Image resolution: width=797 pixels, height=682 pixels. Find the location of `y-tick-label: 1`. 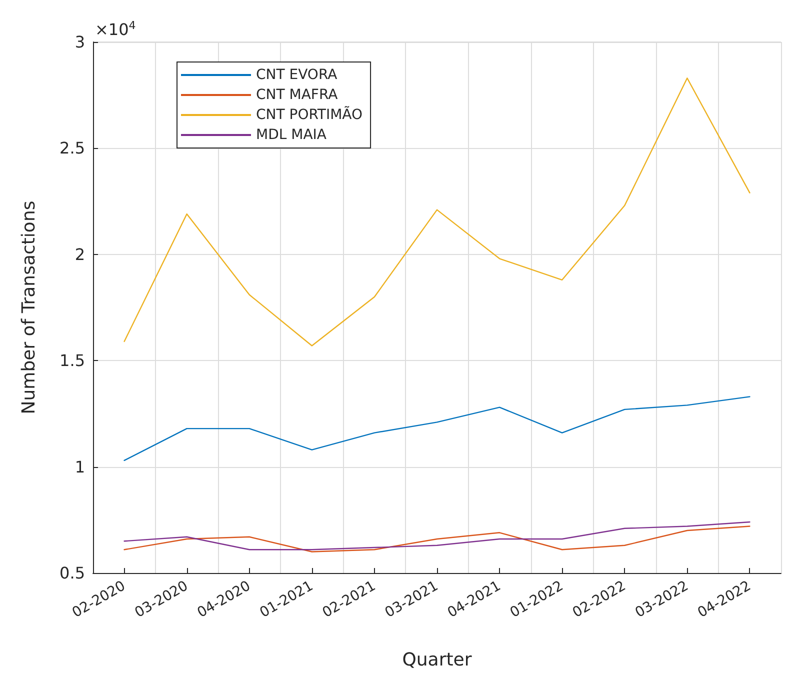

y-tick-label: 1 is located at coordinates (79, 466).